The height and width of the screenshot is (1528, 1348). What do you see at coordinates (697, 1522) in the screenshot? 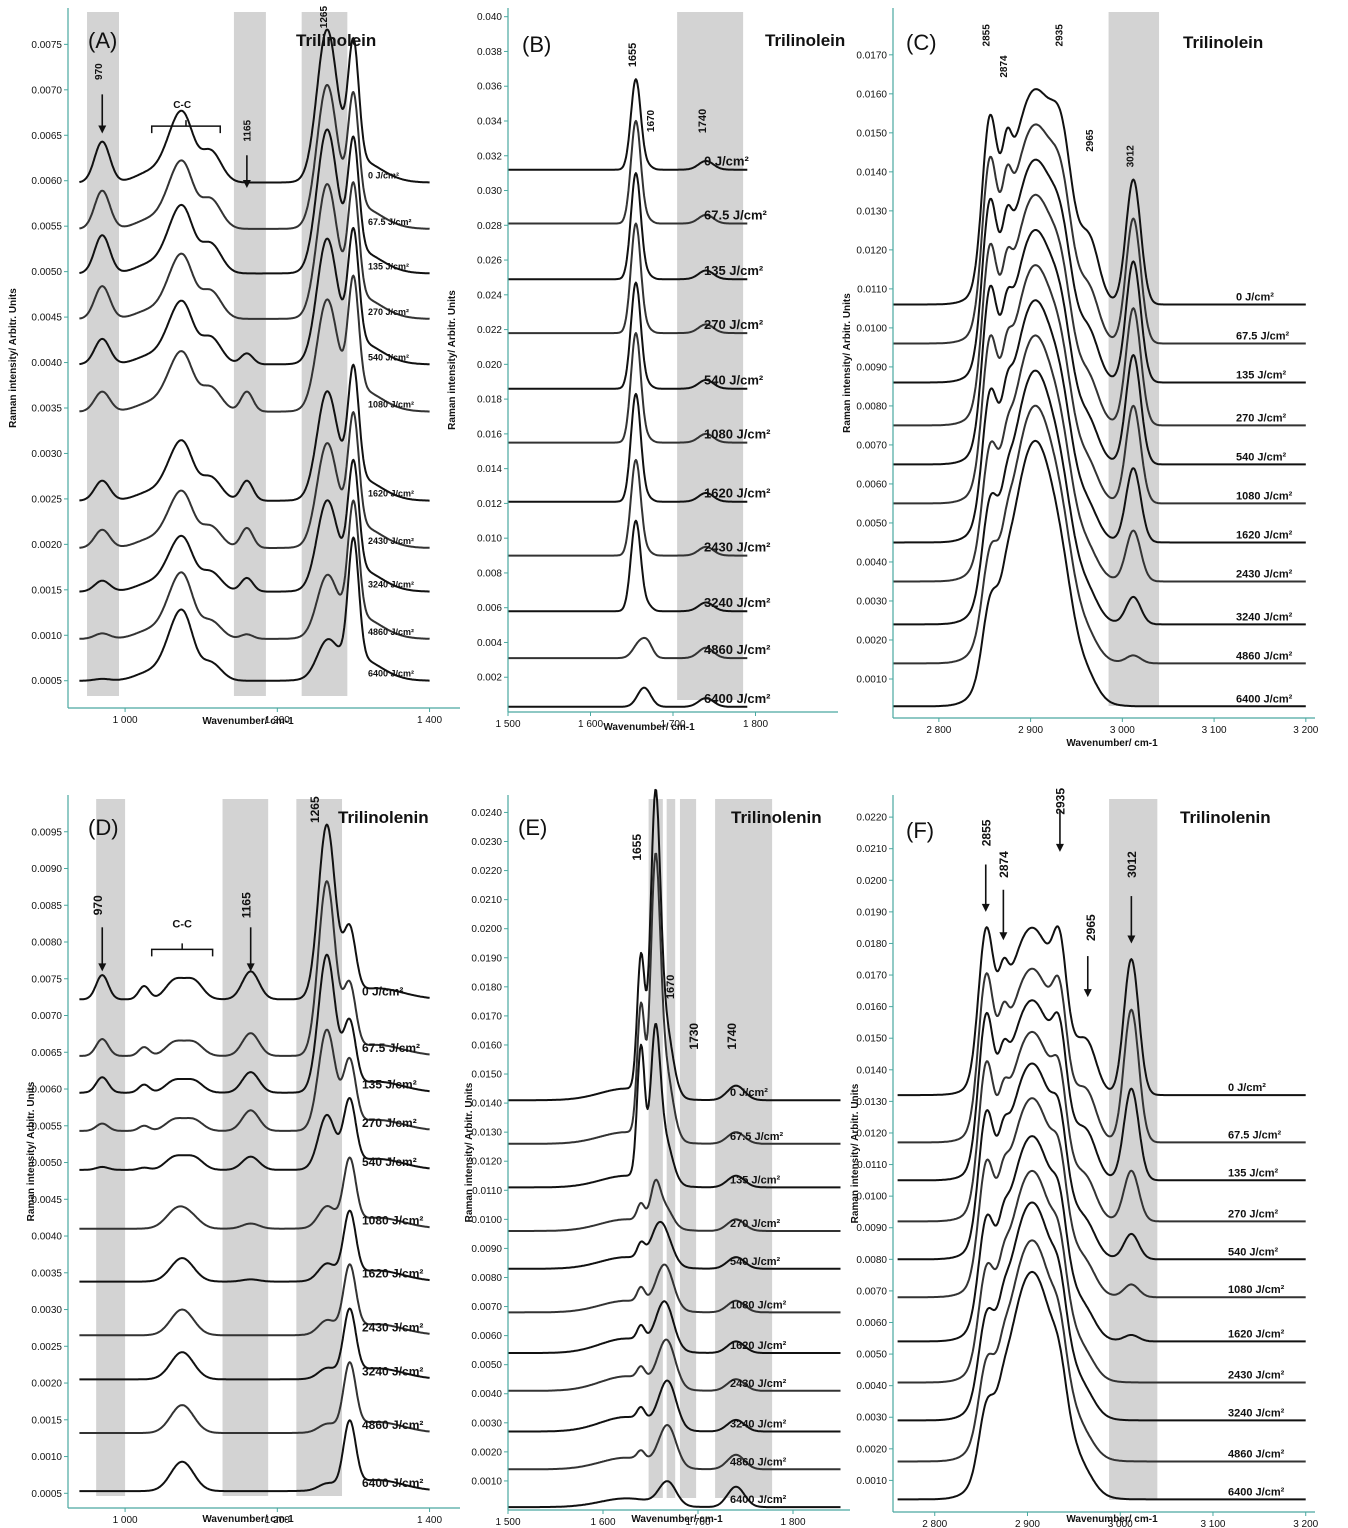
I see `x-tick-label: 1 700` at bounding box center [697, 1522].